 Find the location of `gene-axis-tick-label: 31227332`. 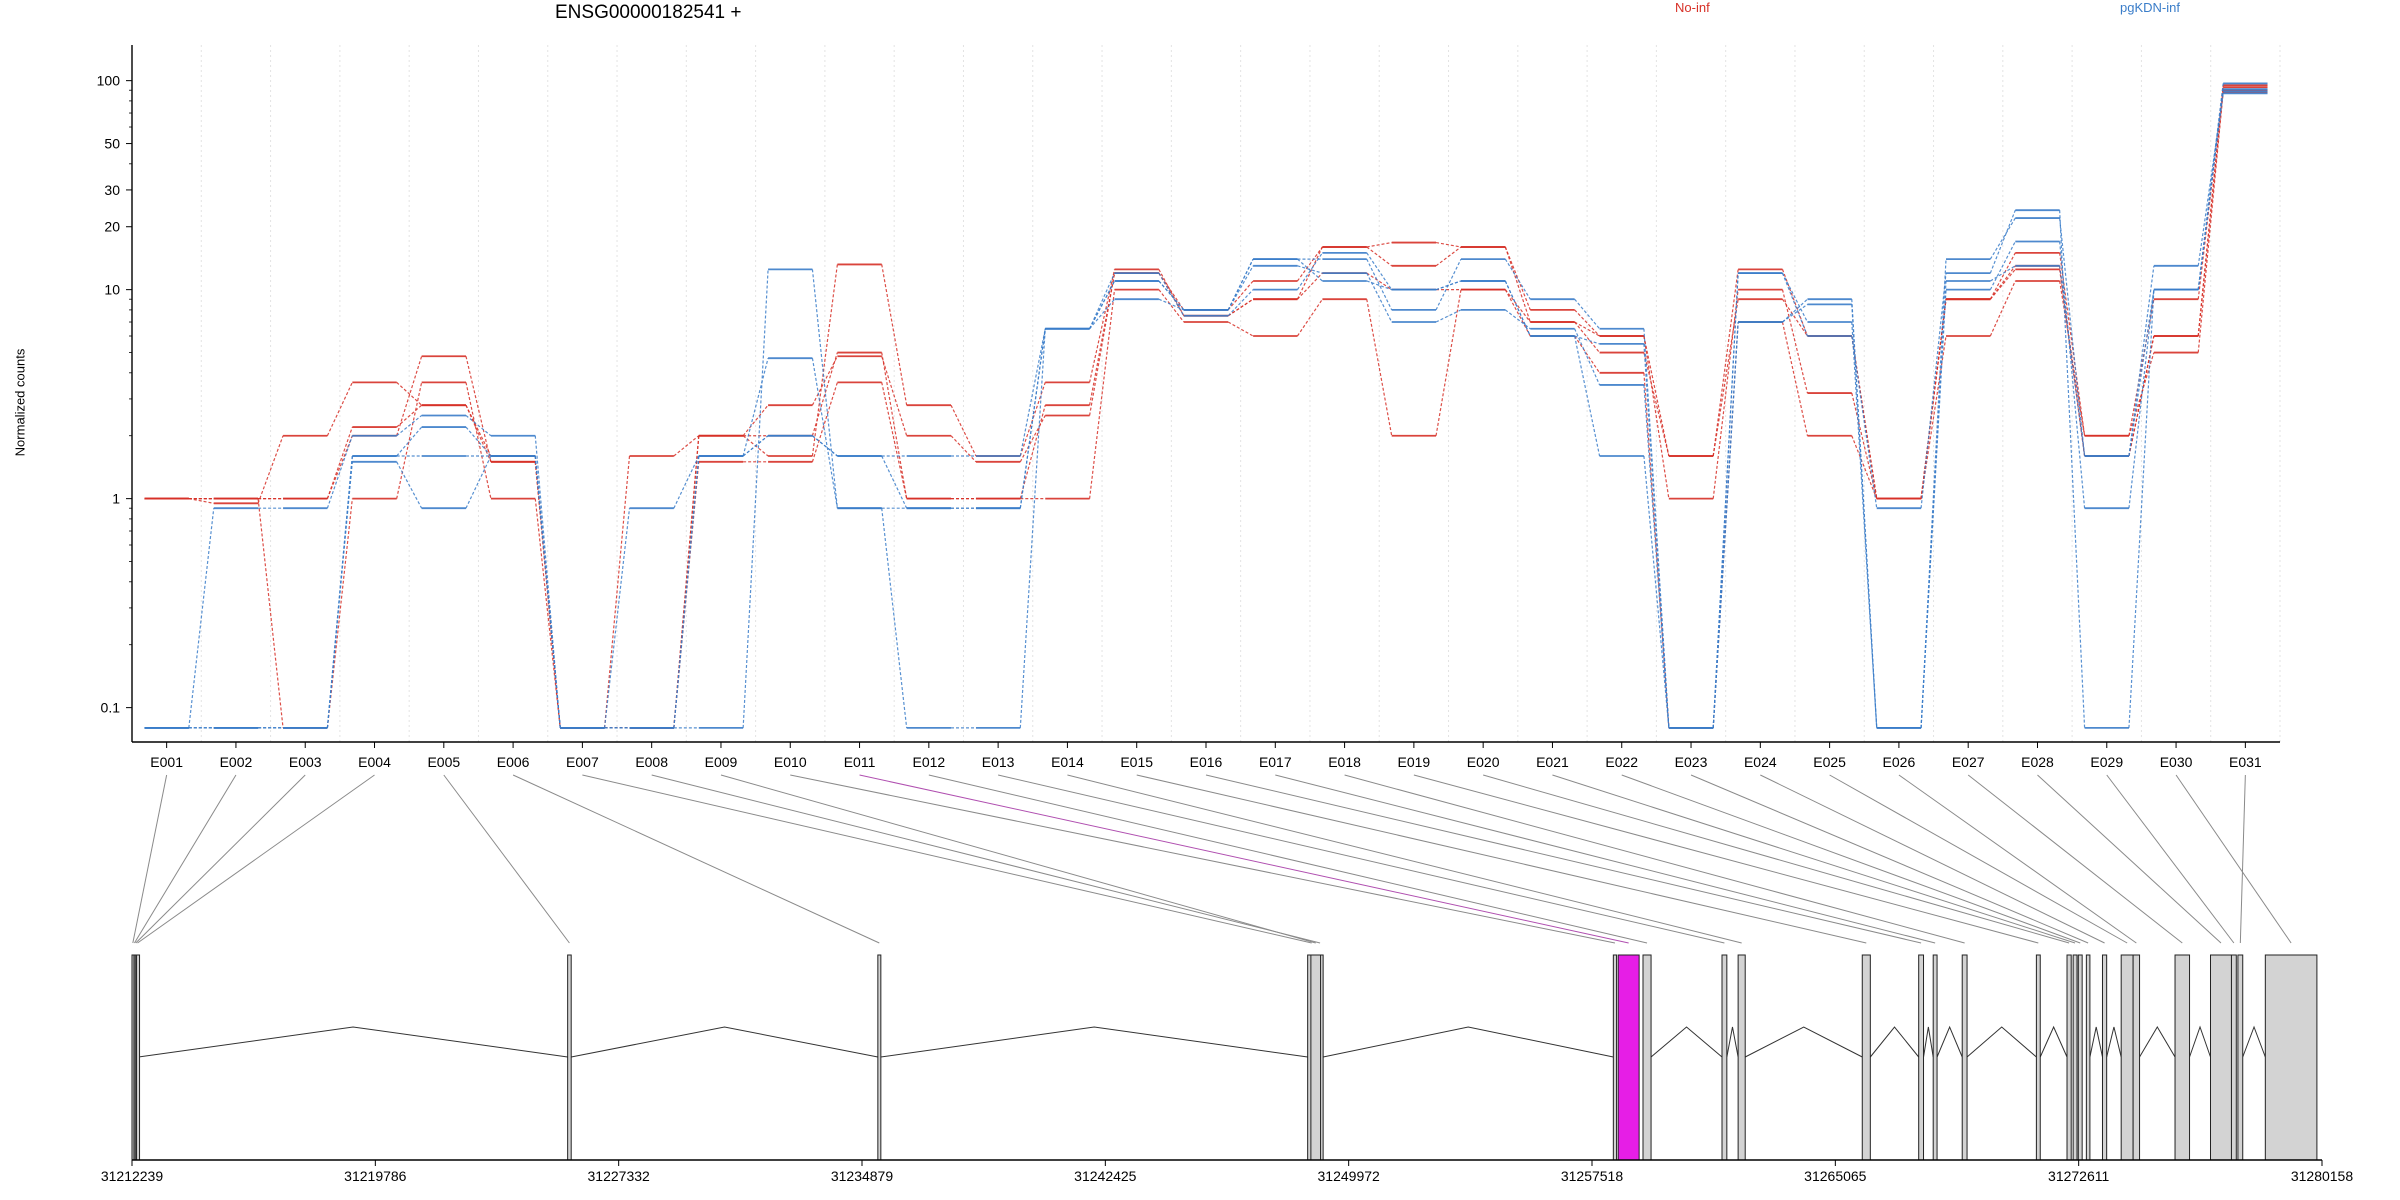

gene-axis-tick-label: 31227332 is located at coordinates (619, 1176).